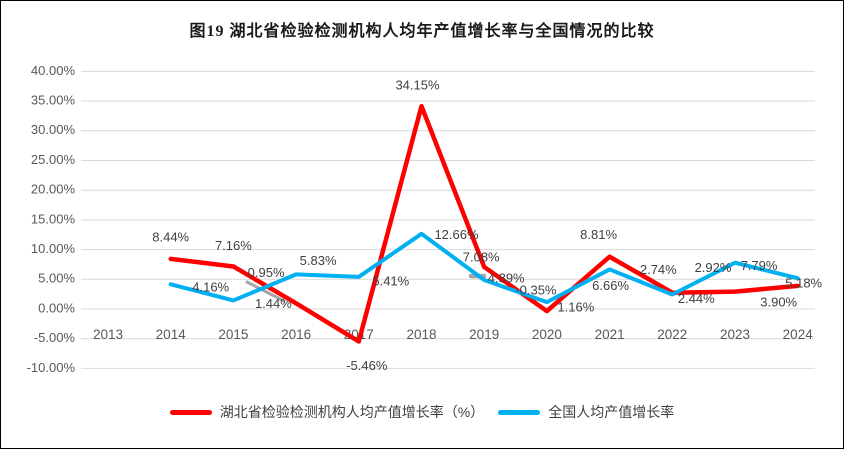 This screenshot has width=844, height=449. Describe the element at coordinates (108, 334) in the screenshot. I see `x-axis-tick-label: 2013` at that location.